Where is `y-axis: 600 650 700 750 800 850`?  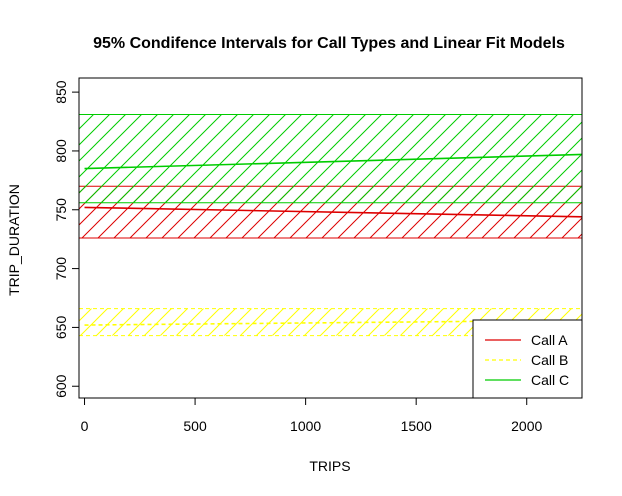
y-axis: 600 650 700 750 800 850 is located at coordinates (66, 239).